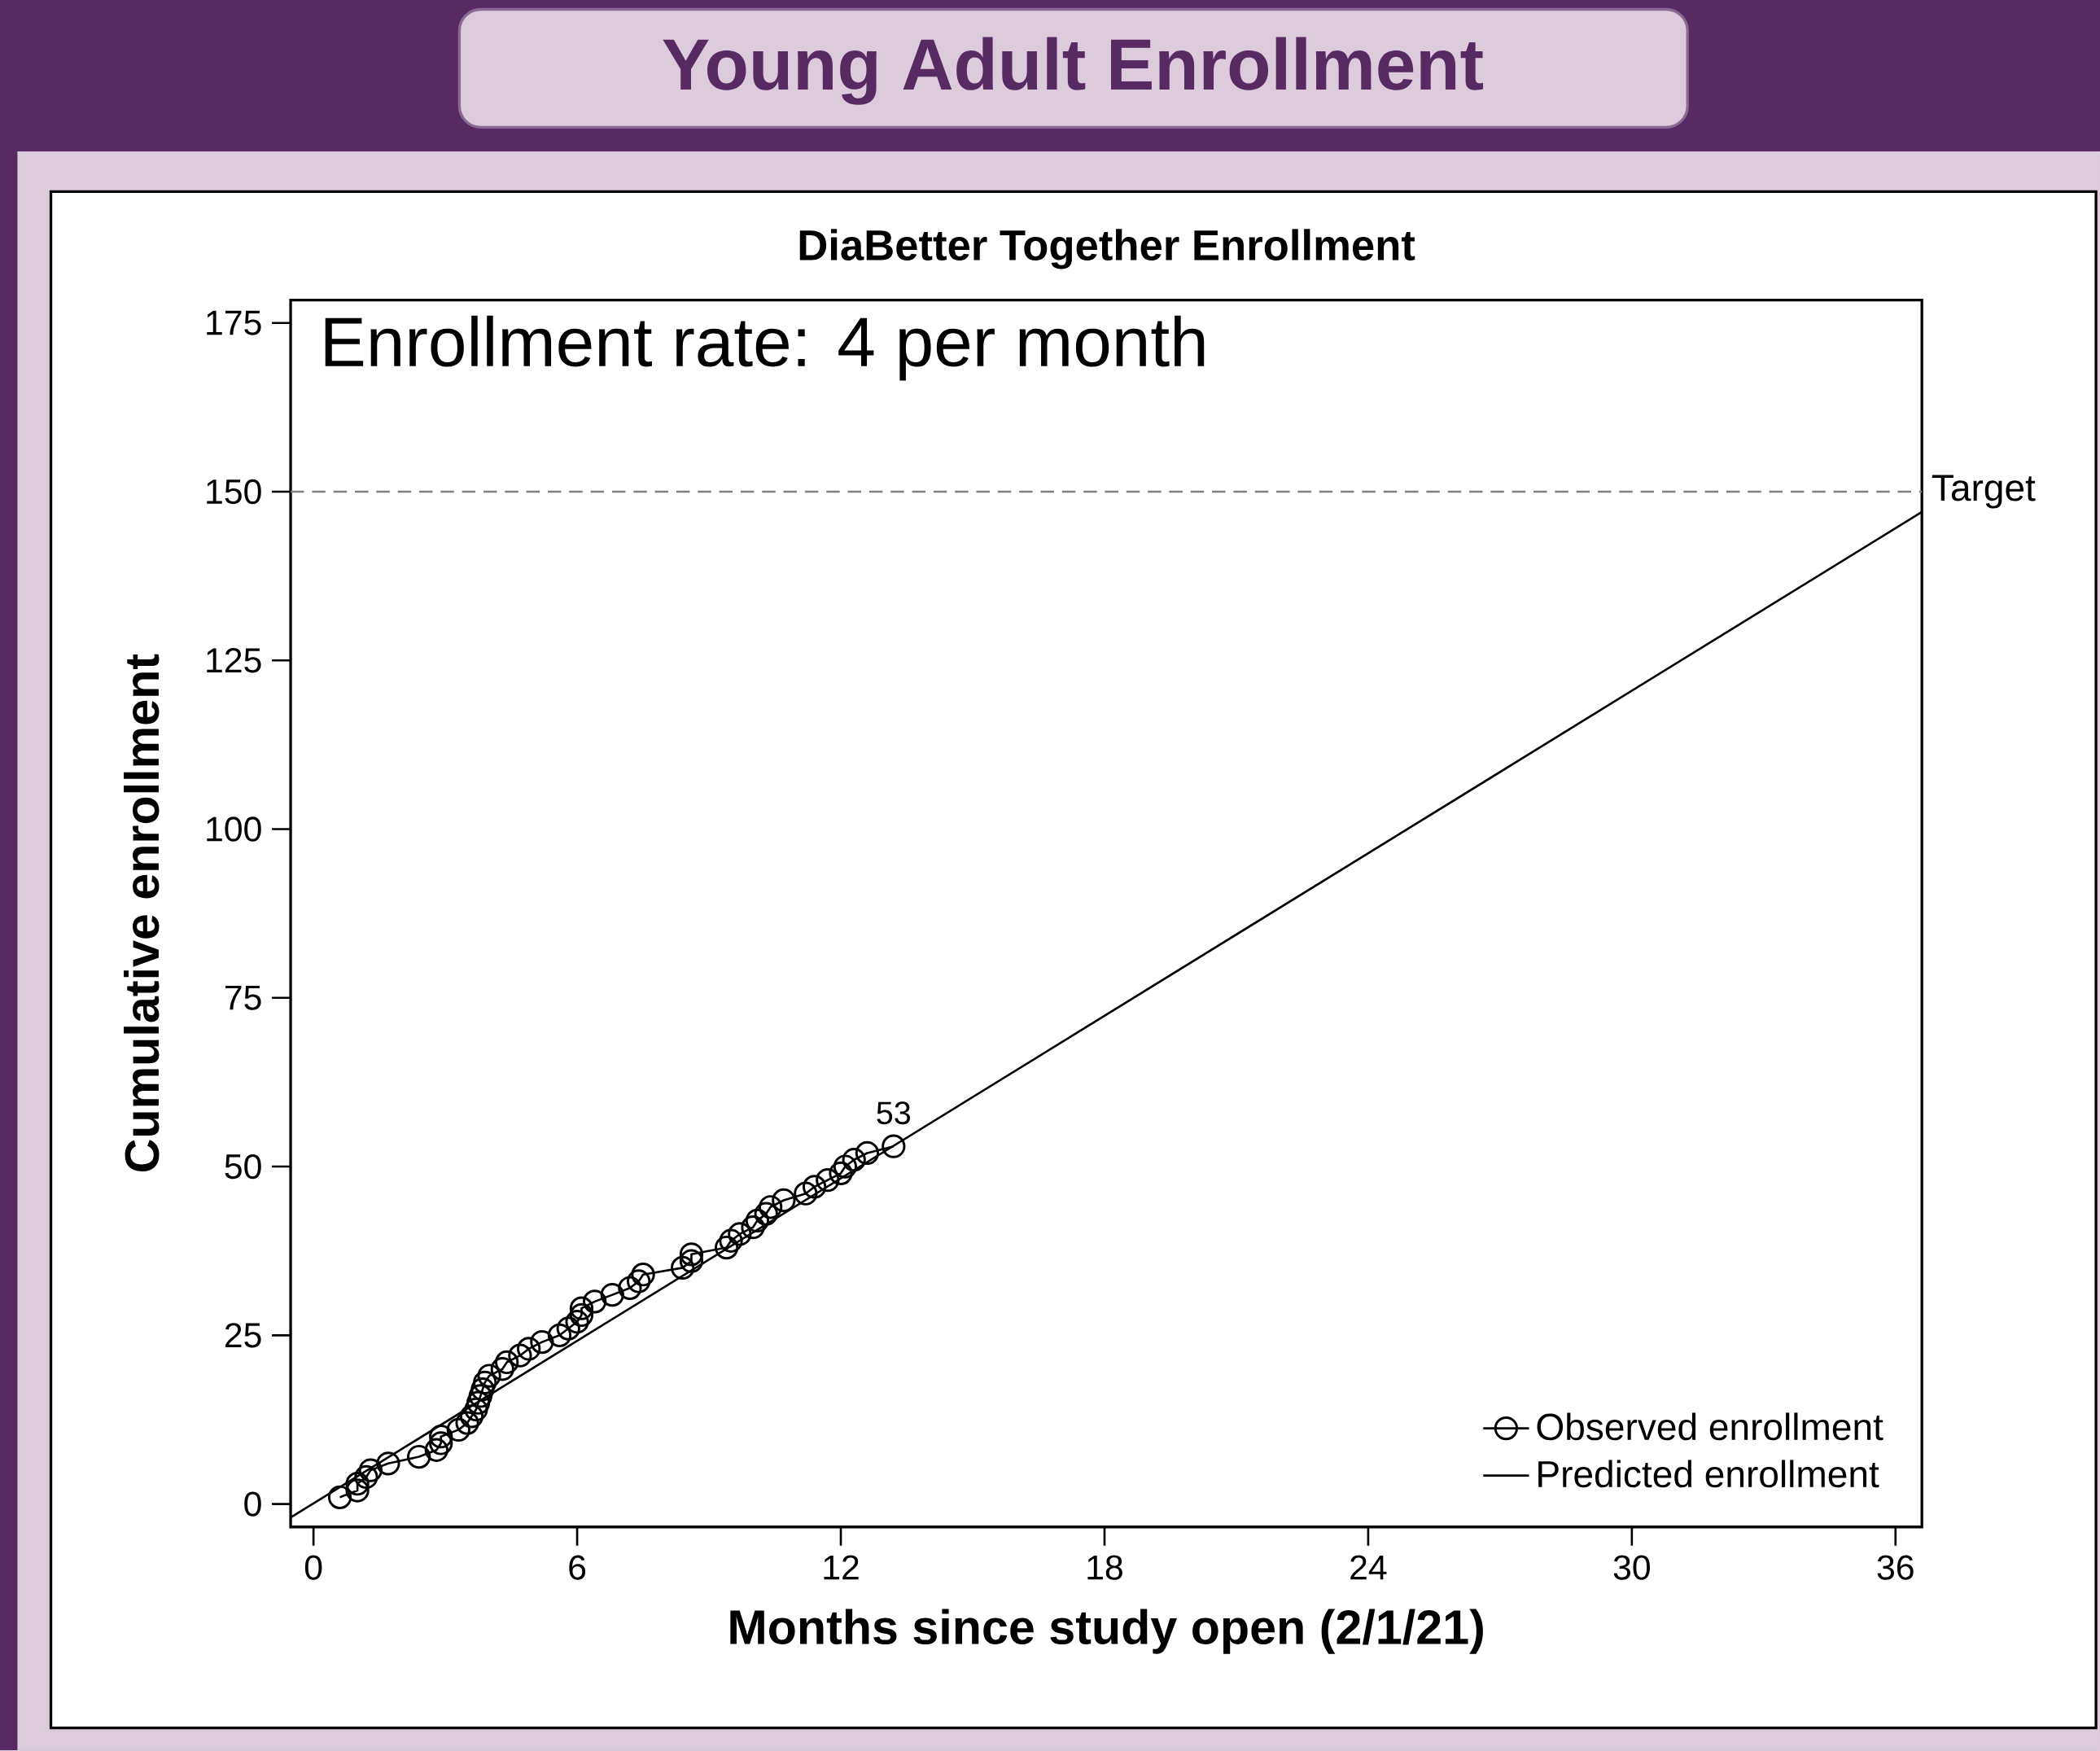 This screenshot has width=2100, height=1751. I want to click on legend-label: Observed enrollment, so click(1710, 1426).